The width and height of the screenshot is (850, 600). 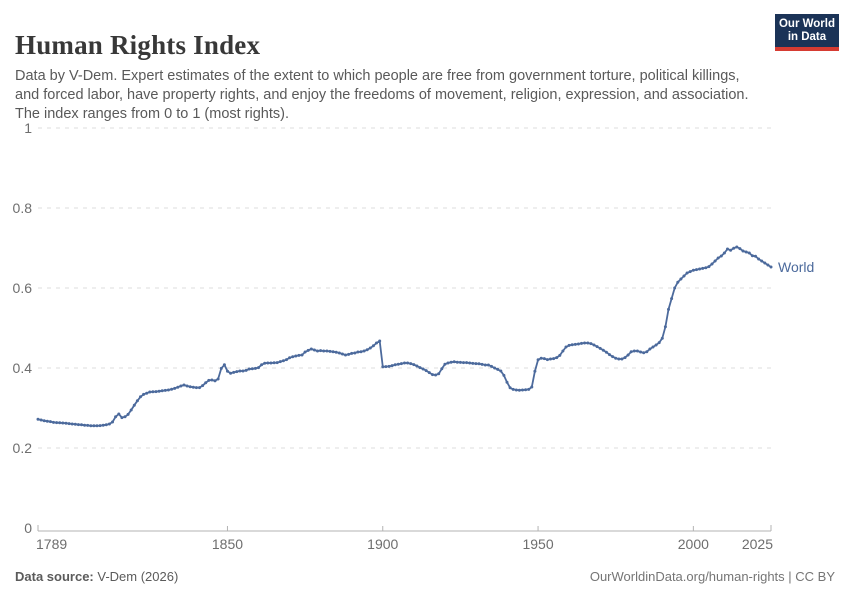 I want to click on x-axis-tick-label: 1900, so click(x=382, y=544).